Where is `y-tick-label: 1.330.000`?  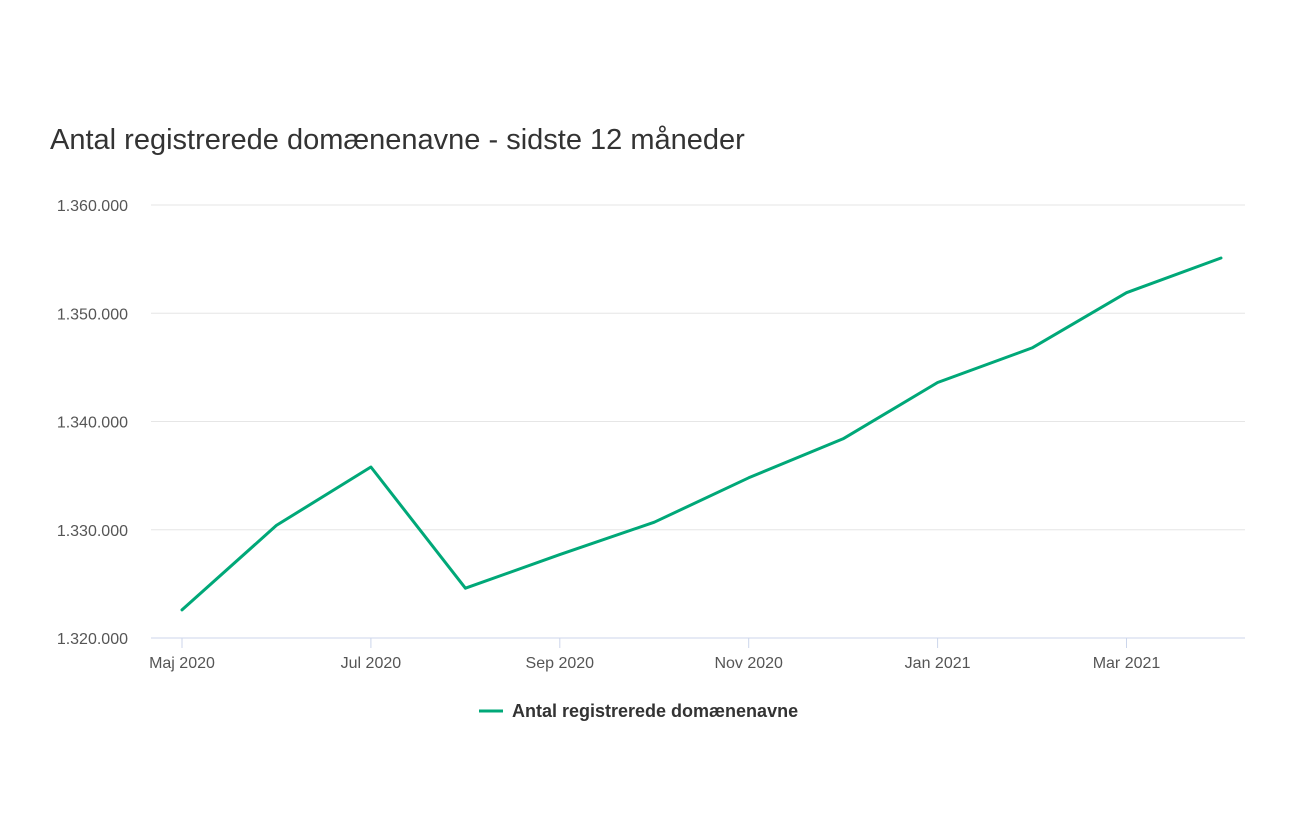 y-tick-label: 1.330.000 is located at coordinates (92, 531).